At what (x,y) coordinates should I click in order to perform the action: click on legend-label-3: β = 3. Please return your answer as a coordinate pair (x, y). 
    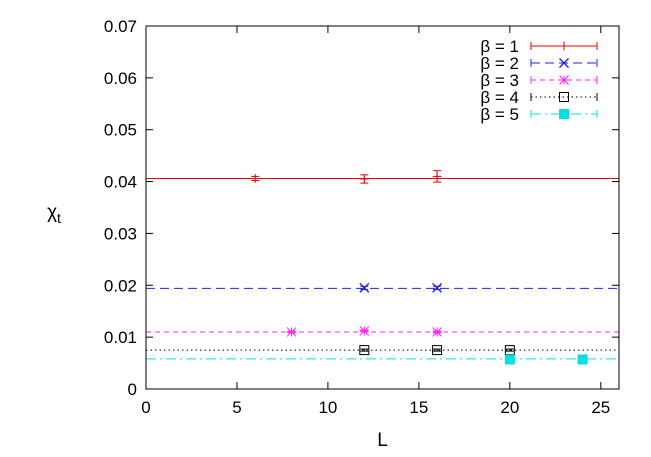
    Looking at the image, I should click on (499, 80).